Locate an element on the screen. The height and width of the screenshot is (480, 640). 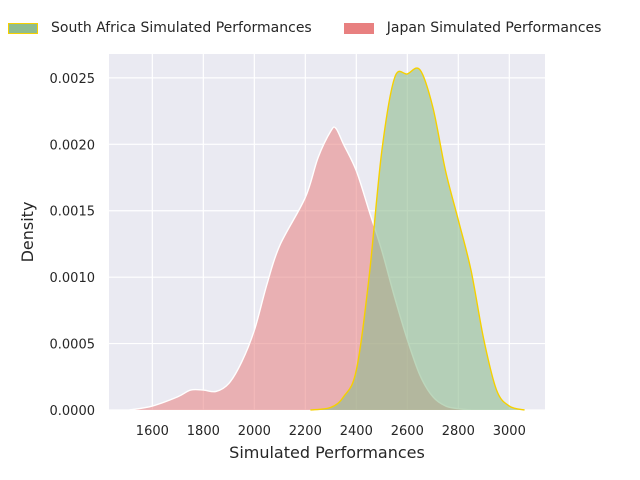
y-tick-label: 0.0015 is located at coordinates (73, 212).